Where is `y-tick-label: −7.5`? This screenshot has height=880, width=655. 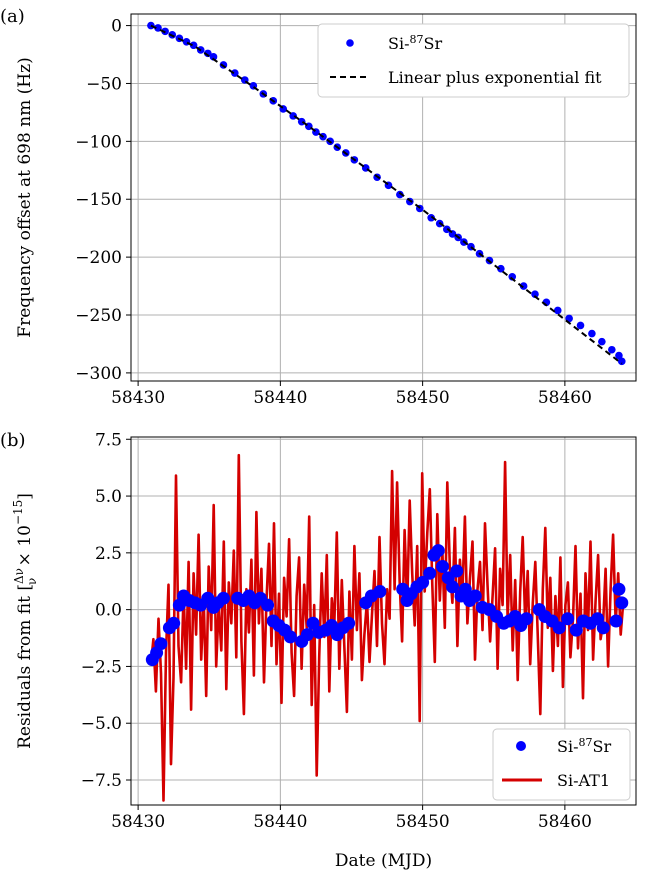 y-tick-label: −7.5 is located at coordinates (101, 781).